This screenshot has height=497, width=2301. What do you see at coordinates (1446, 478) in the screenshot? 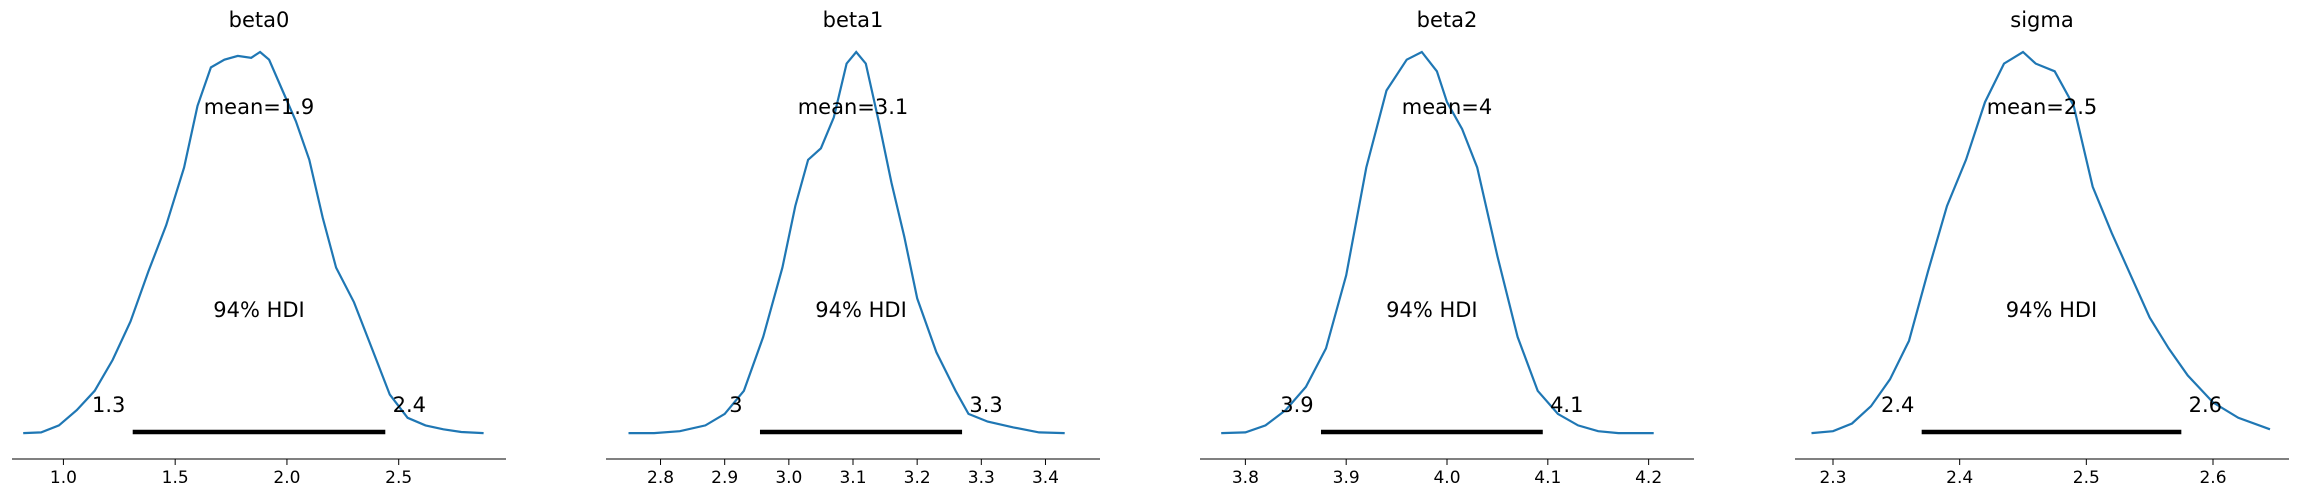
I see `x-tick-label: 4.0` at bounding box center [1446, 478].